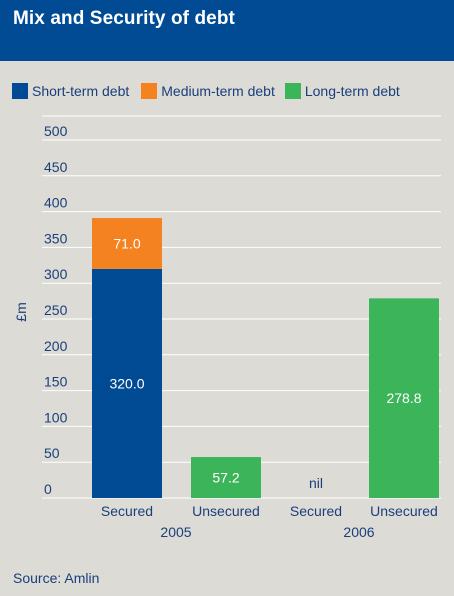 The image size is (454, 596). Describe the element at coordinates (175, 532) in the screenshot. I see `x-group-label: 2005` at that location.